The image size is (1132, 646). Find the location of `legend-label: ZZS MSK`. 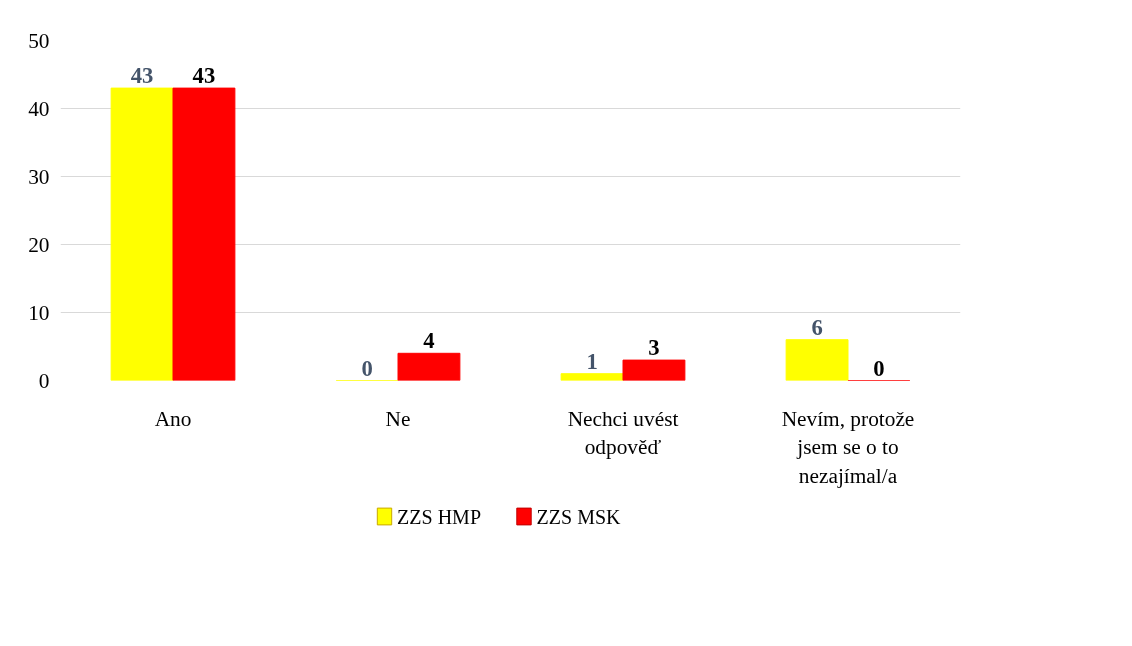

legend-label: ZZS MSK is located at coordinates (579, 516).